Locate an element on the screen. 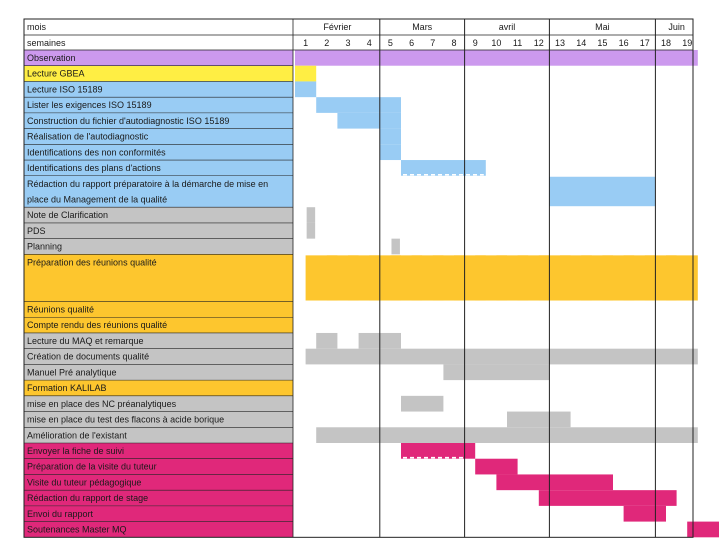 The width and height of the screenshot is (720, 540). week-label: 2 is located at coordinates (326, 43).